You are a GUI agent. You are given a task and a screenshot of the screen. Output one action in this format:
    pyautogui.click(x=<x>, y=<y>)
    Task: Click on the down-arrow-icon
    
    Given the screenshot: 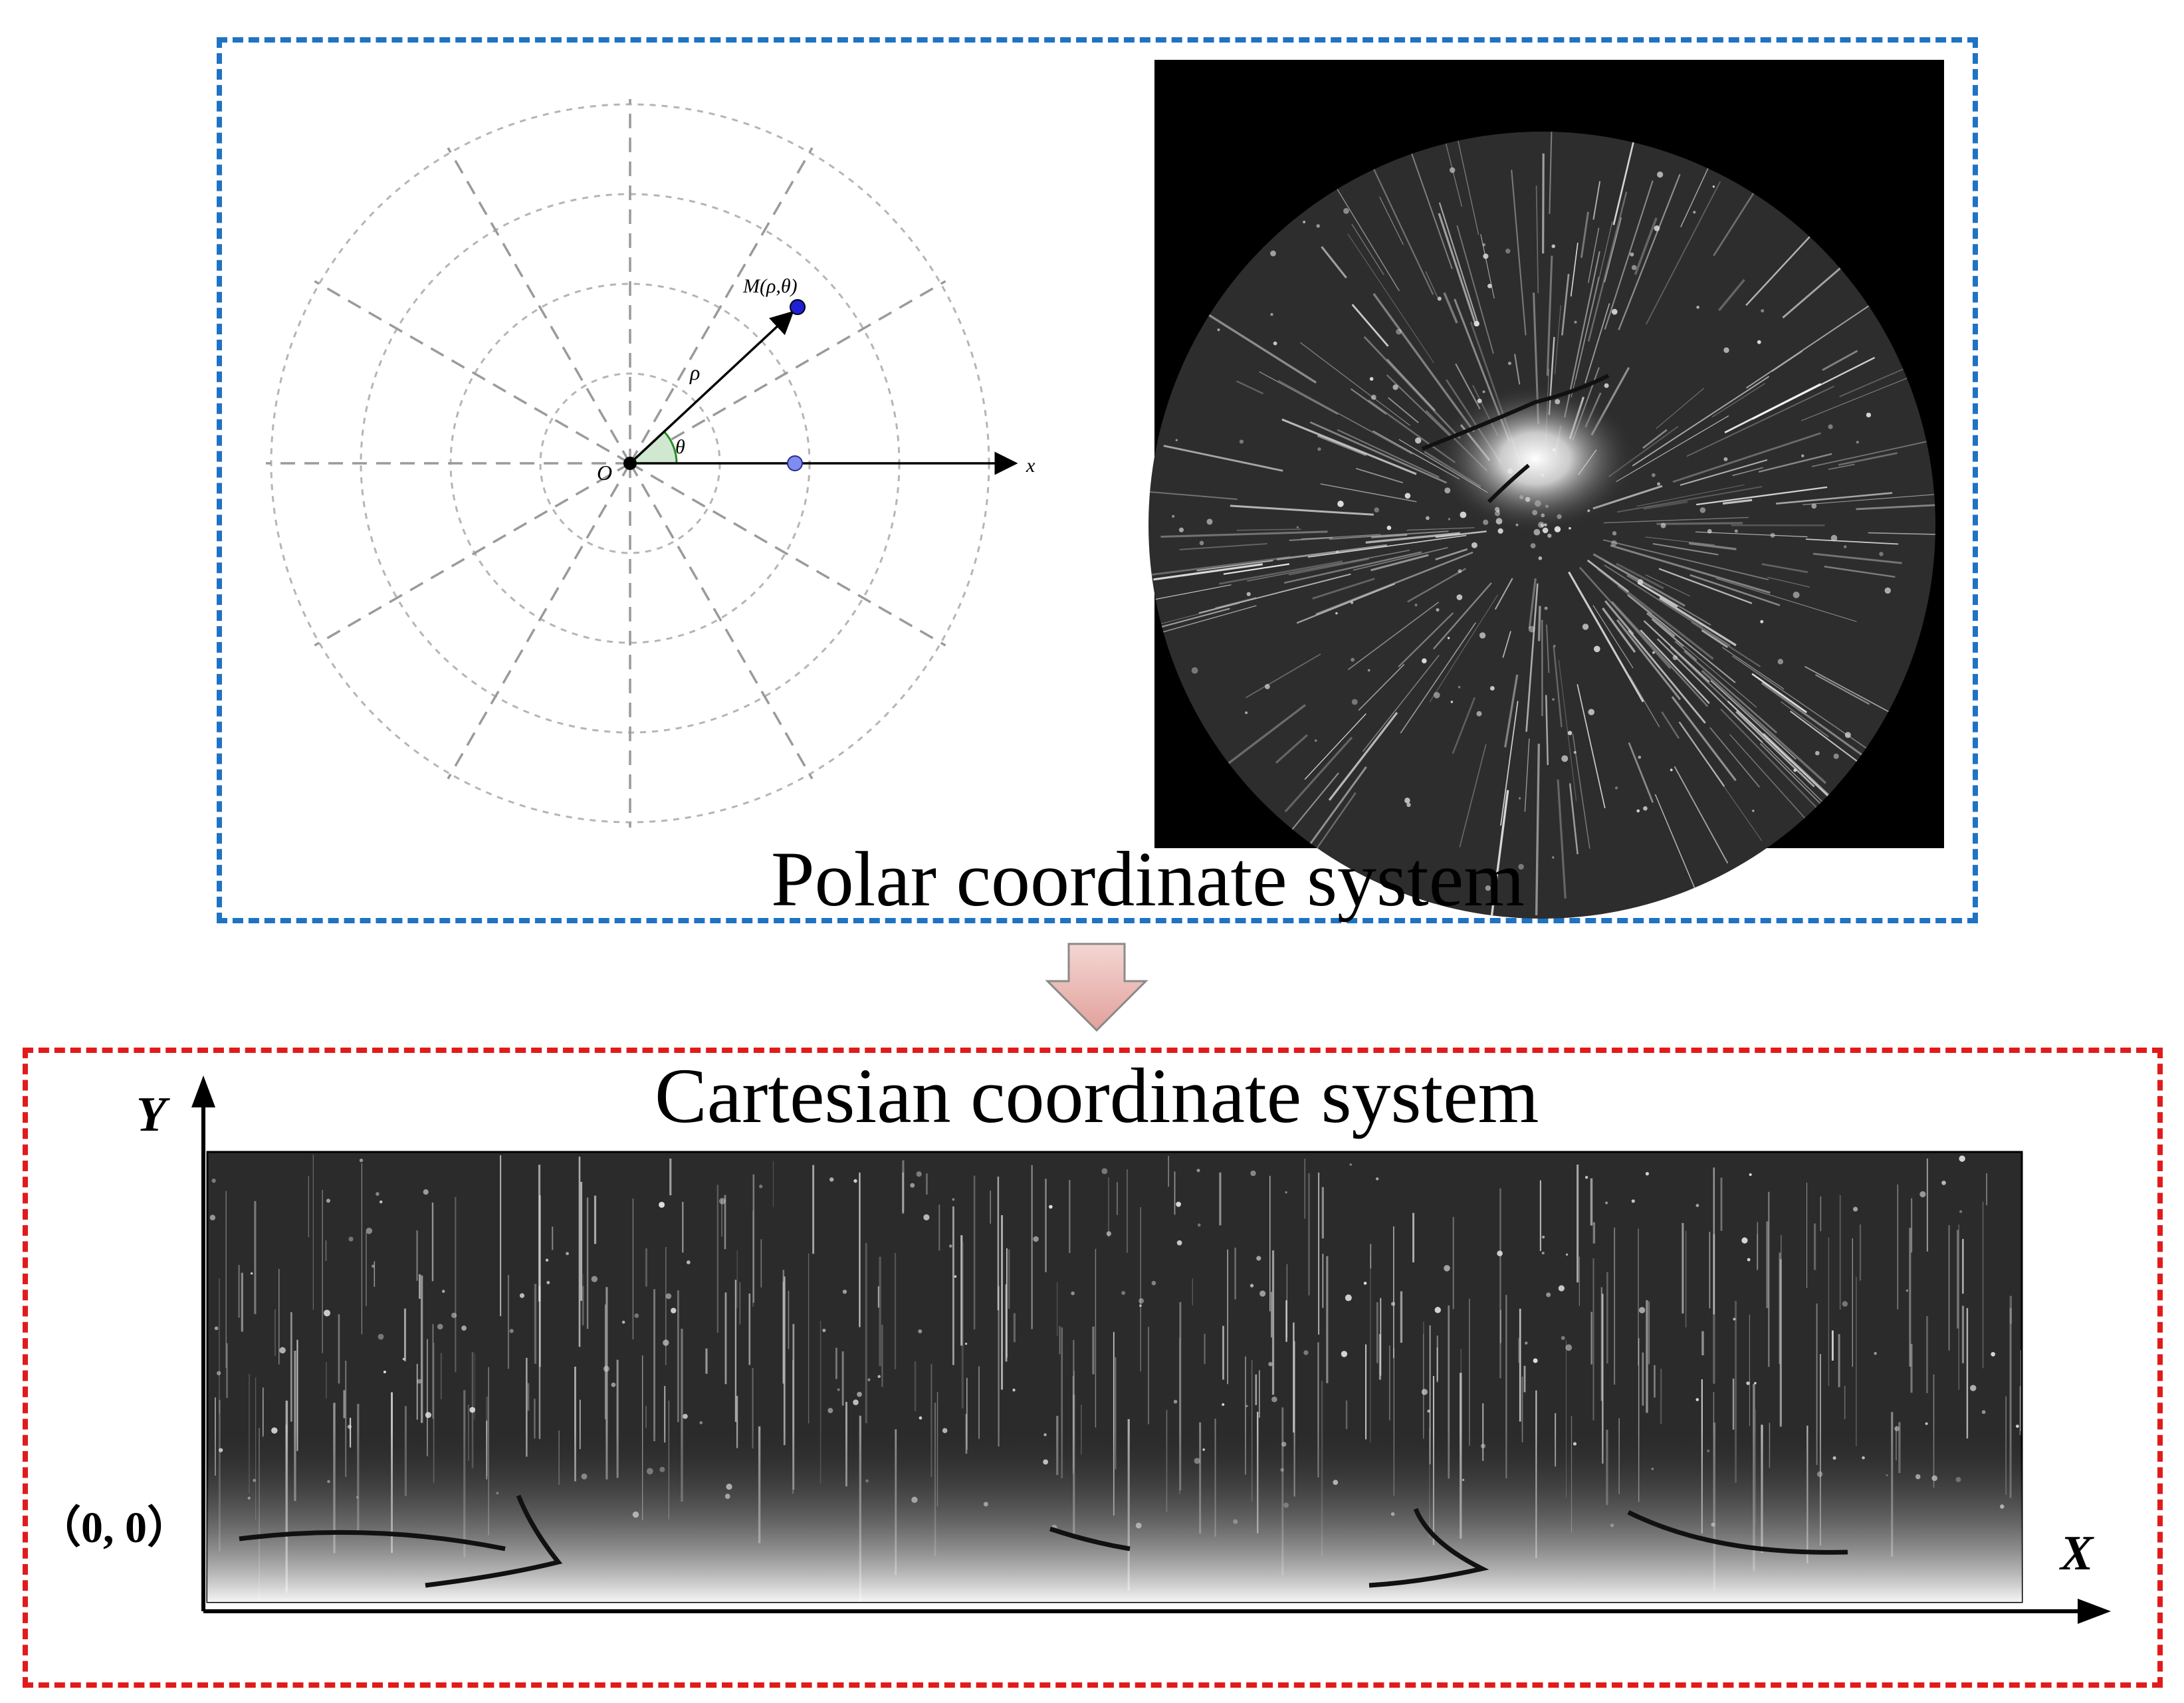 What is the action you would take?
    pyautogui.click(x=1096, y=987)
    